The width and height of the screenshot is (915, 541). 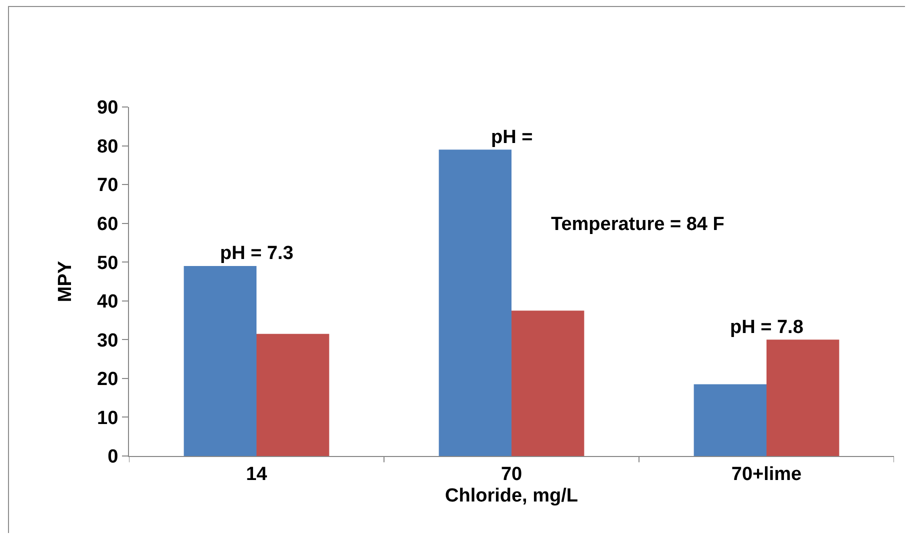 What do you see at coordinates (766, 474) in the screenshot?
I see `x-tick-label: 70+lime` at bounding box center [766, 474].